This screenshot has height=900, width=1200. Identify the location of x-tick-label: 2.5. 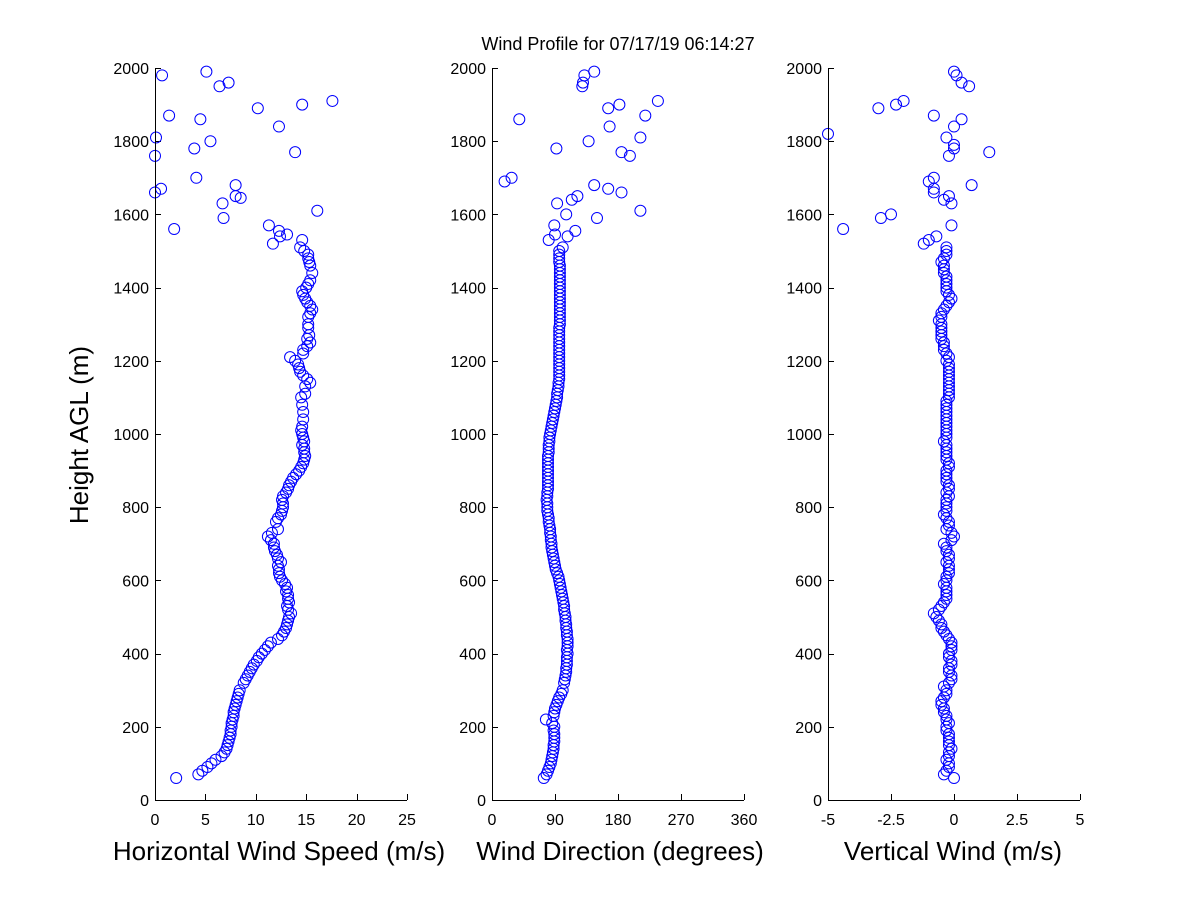
(1017, 820).